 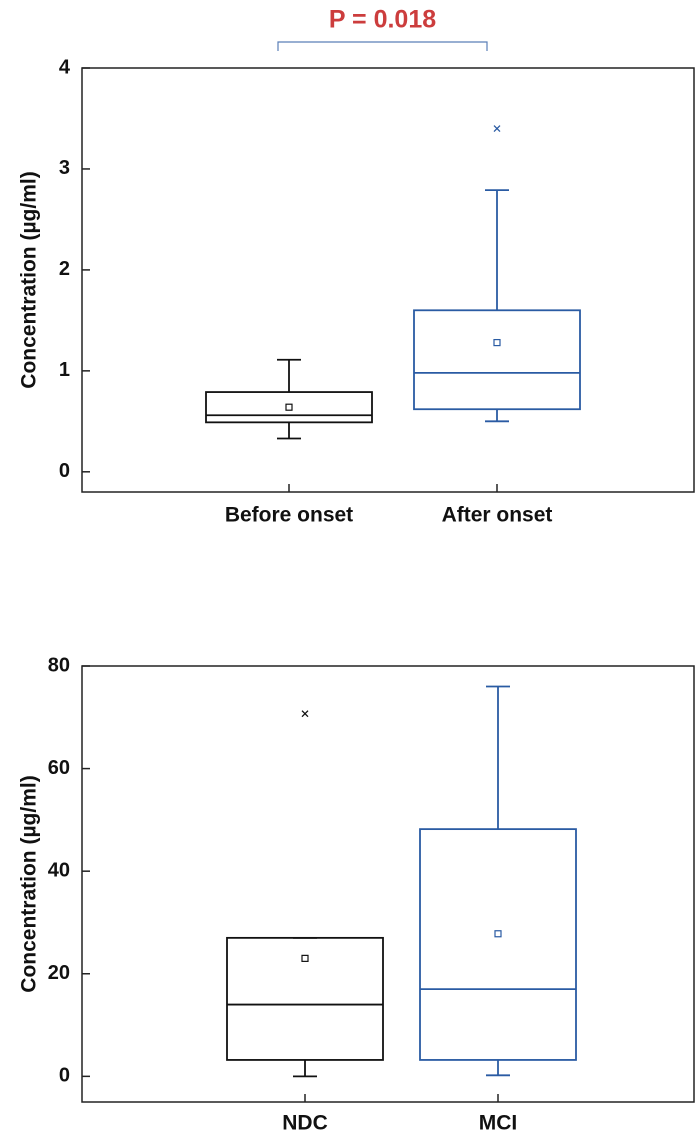 What do you see at coordinates (59, 870) in the screenshot?
I see `y-tick-label: 40` at bounding box center [59, 870].